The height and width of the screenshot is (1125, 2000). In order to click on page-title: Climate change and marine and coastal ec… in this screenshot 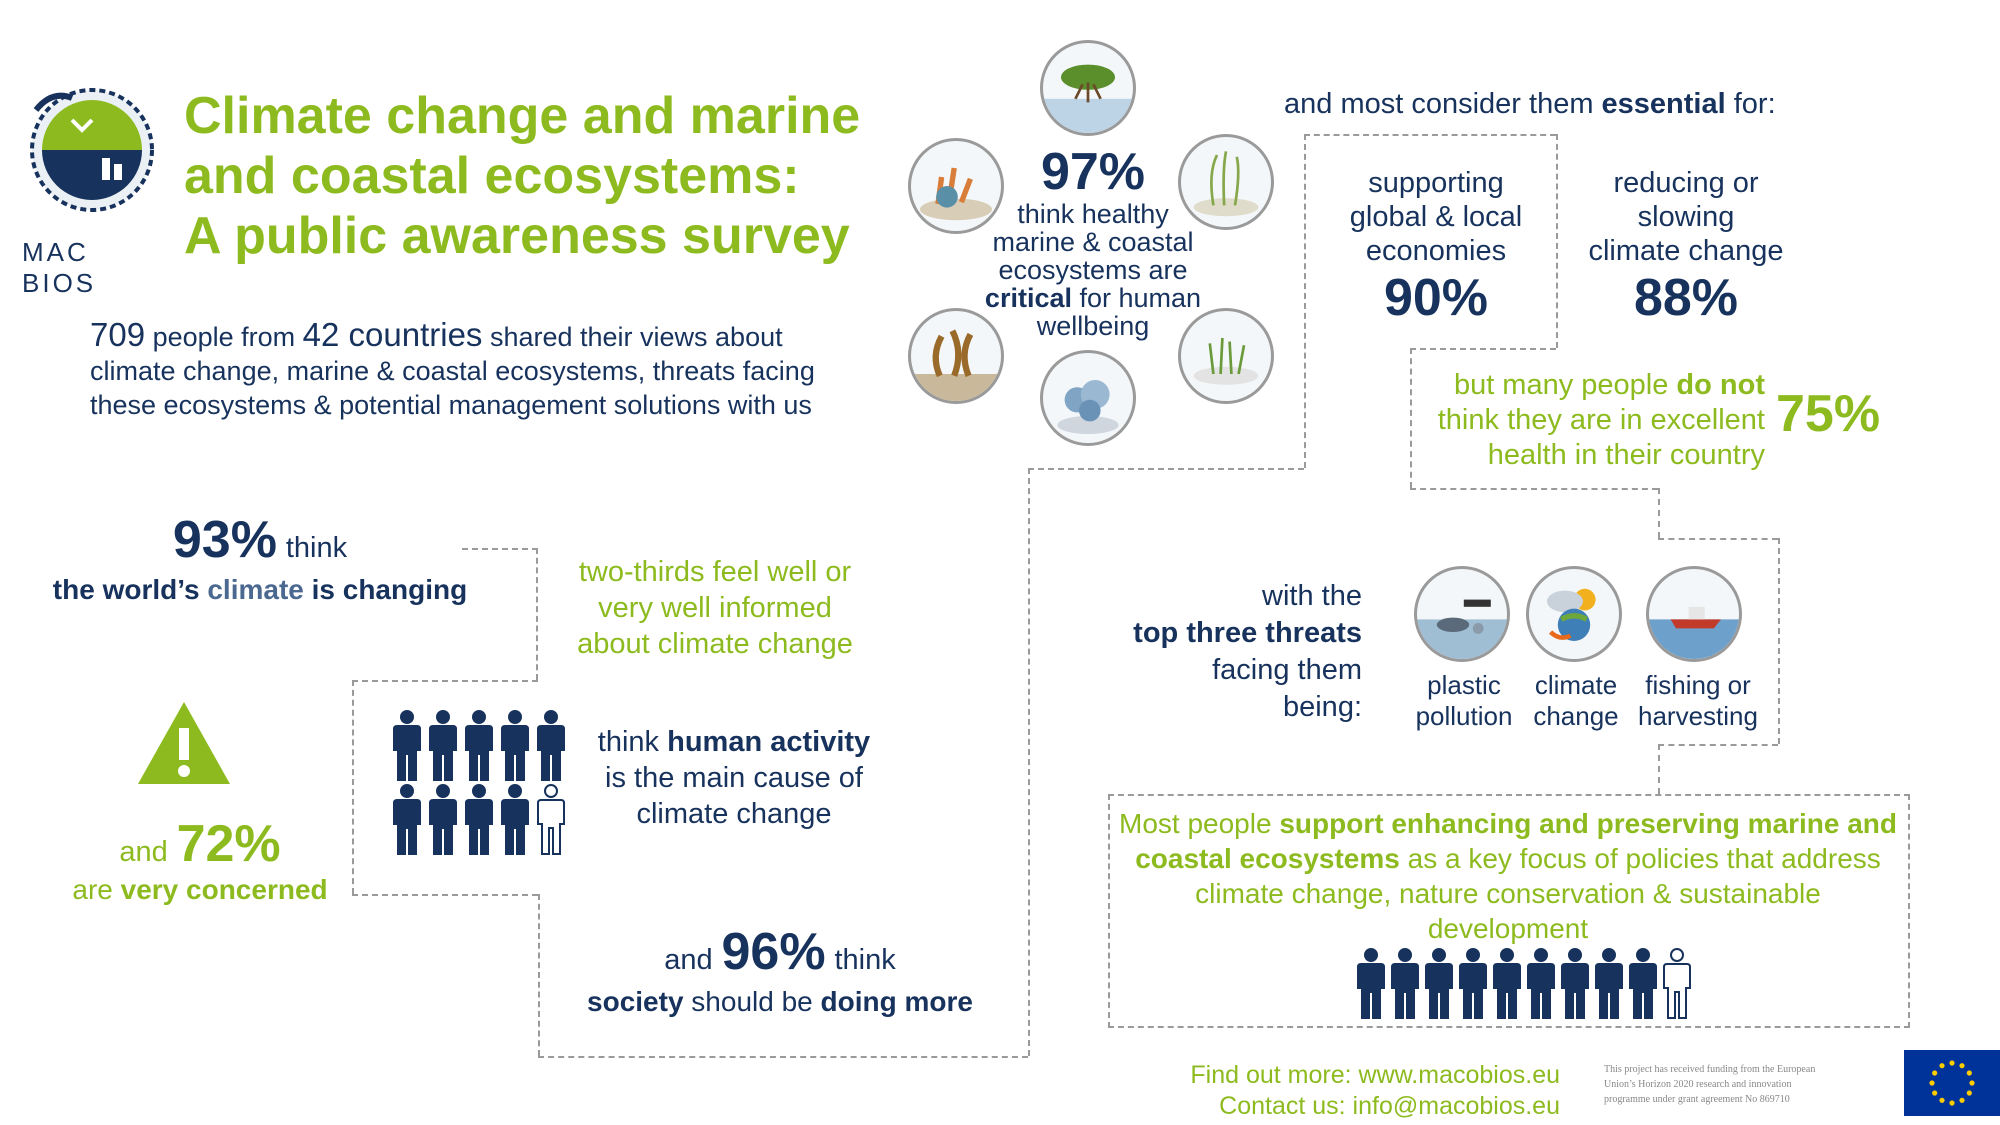, I will do `click(522, 176)`.